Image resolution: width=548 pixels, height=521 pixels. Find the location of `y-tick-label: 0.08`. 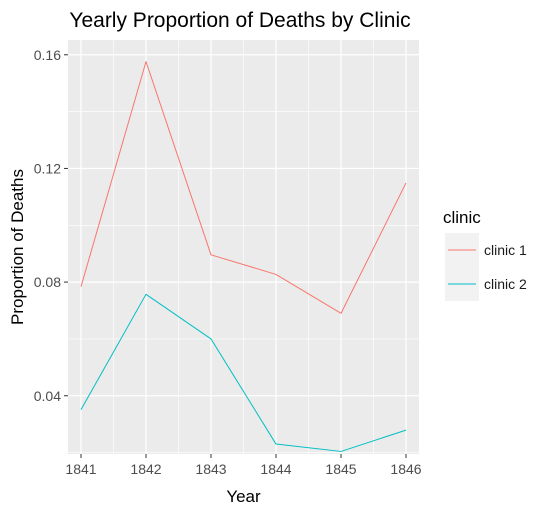

y-tick-label: 0.08 is located at coordinates (47, 282).